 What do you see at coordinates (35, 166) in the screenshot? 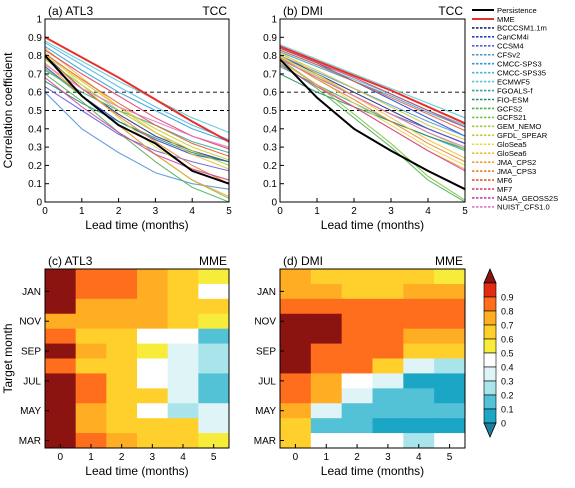
I see `y-tick-label: 0.2` at bounding box center [35, 166].